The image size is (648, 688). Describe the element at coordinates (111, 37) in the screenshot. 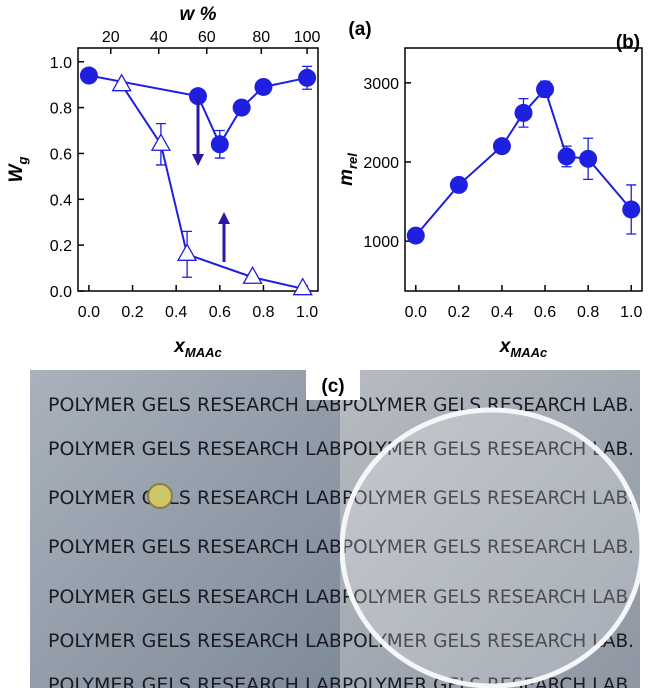

I see `x2-tick-label: 20` at that location.